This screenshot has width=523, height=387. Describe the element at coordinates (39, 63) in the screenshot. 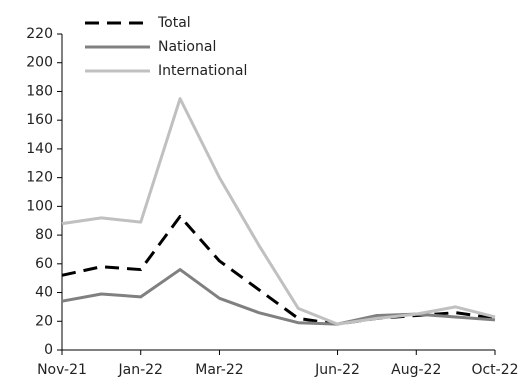

I see `y-tick-label: 200` at that location.